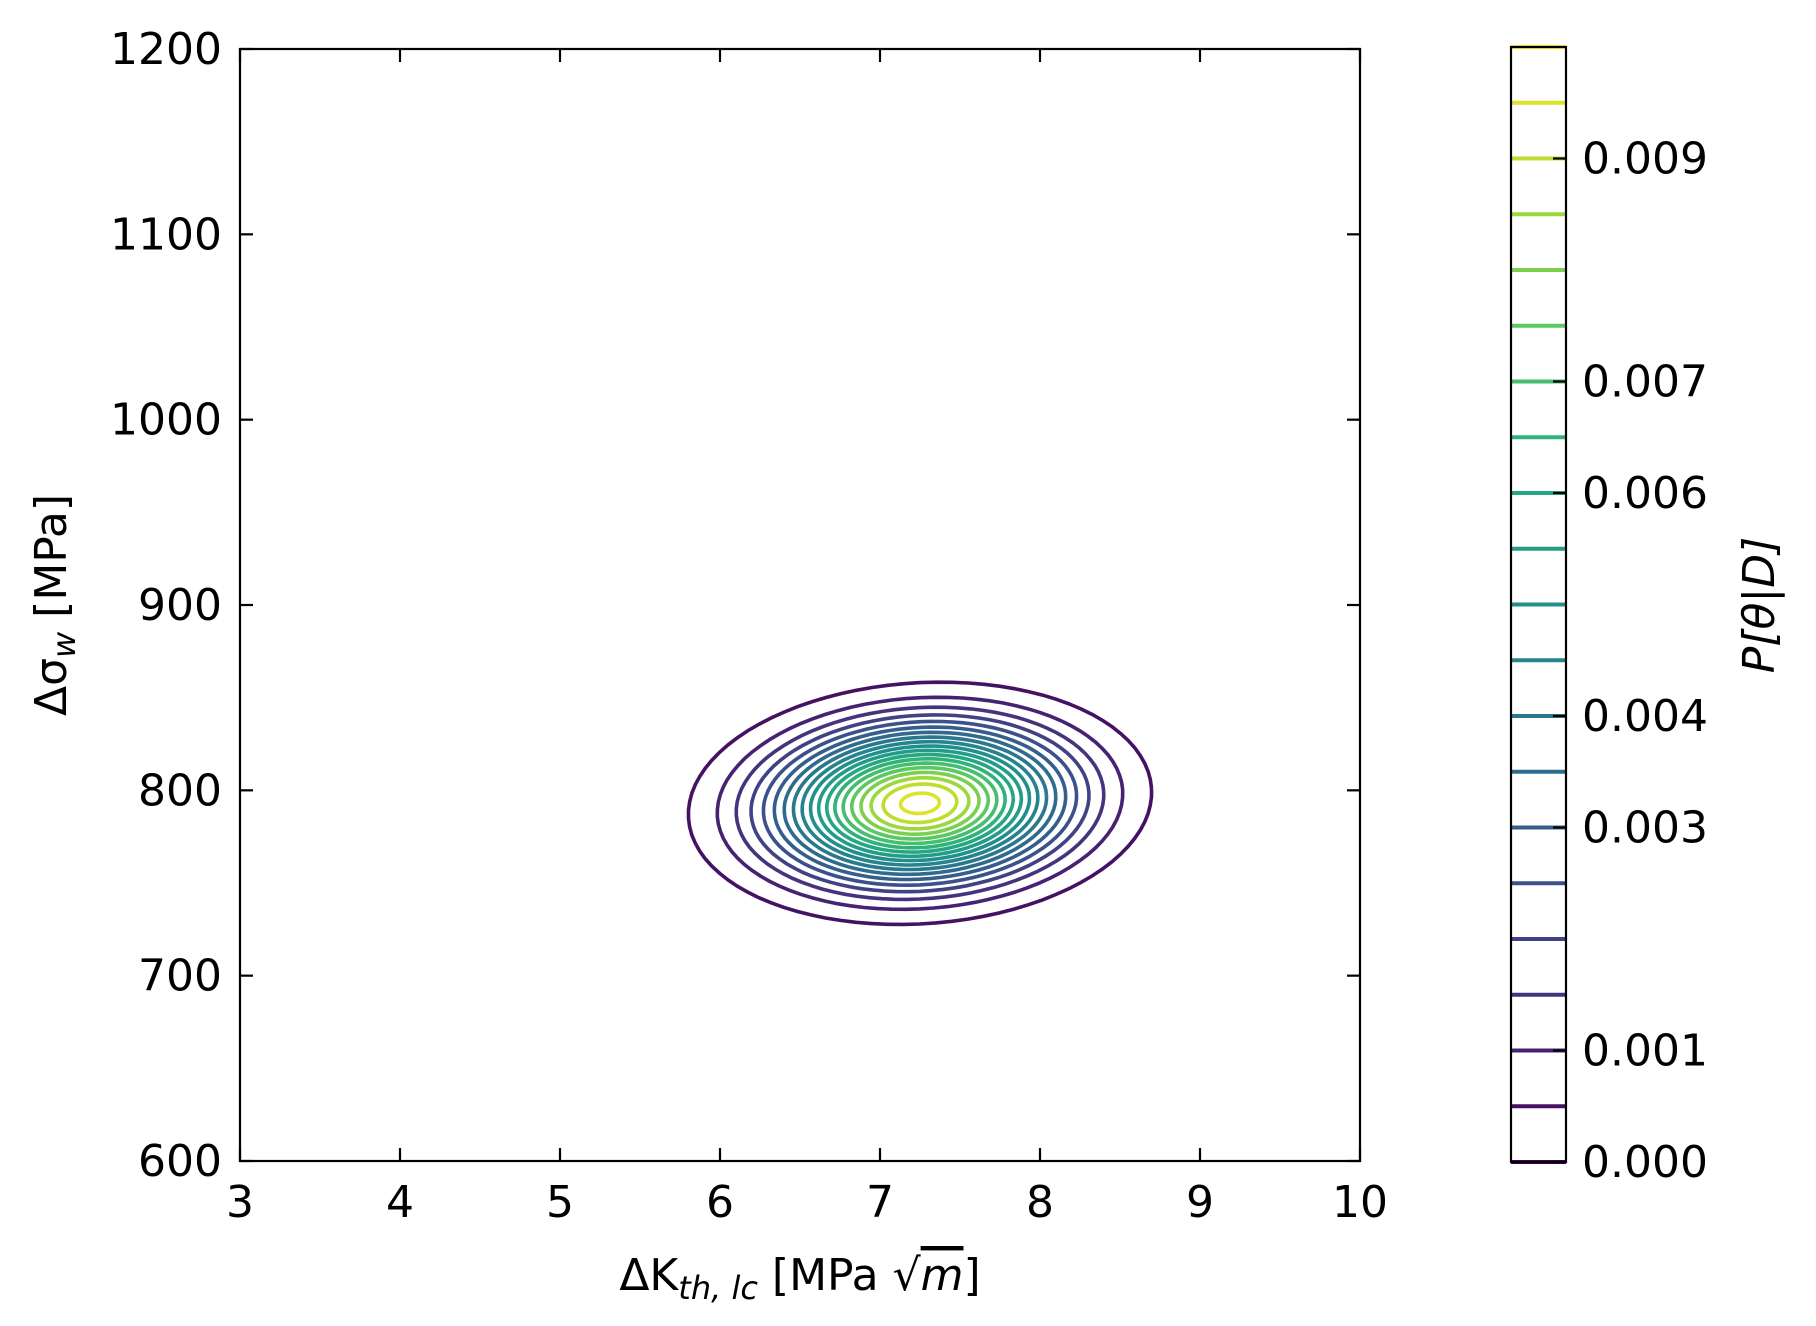 This screenshot has width=1816, height=1326. I want to click on x-tick-label: 9, so click(1200, 1202).